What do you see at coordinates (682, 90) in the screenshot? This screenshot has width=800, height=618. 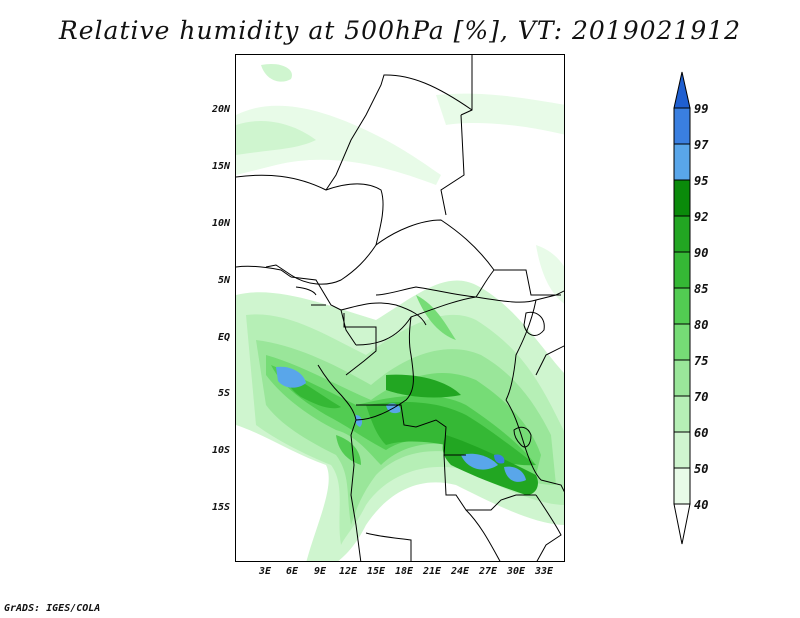 I see `colorbar-top-arrow` at bounding box center [682, 90].